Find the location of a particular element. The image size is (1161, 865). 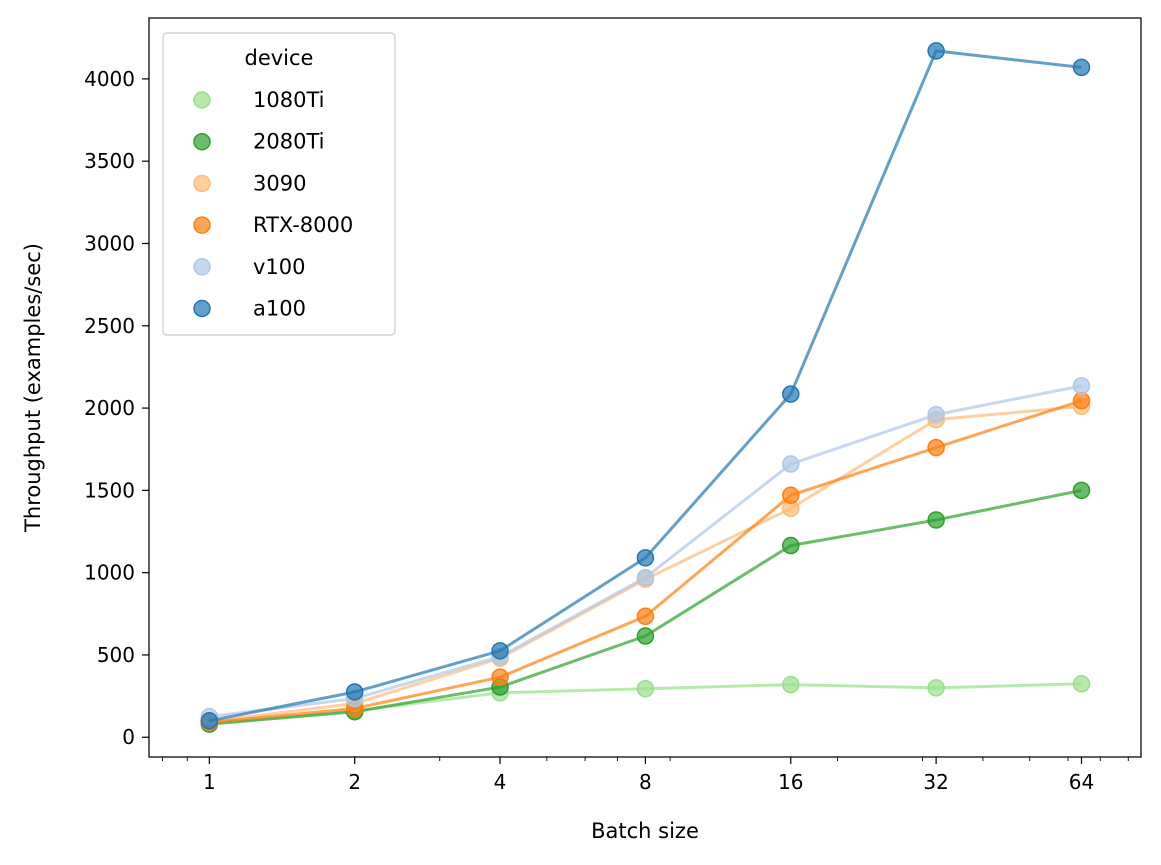

y-axis: 0 500 1000 1500 2000 2500 3000 3500 4000 is located at coordinates (116, 408).